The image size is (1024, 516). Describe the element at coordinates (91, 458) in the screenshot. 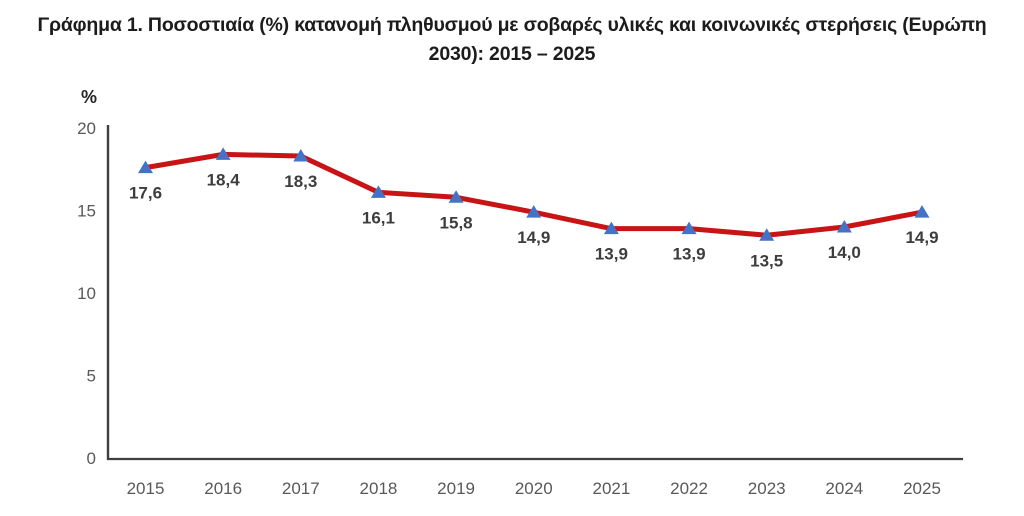

I see `y-tick-label: 0` at that location.